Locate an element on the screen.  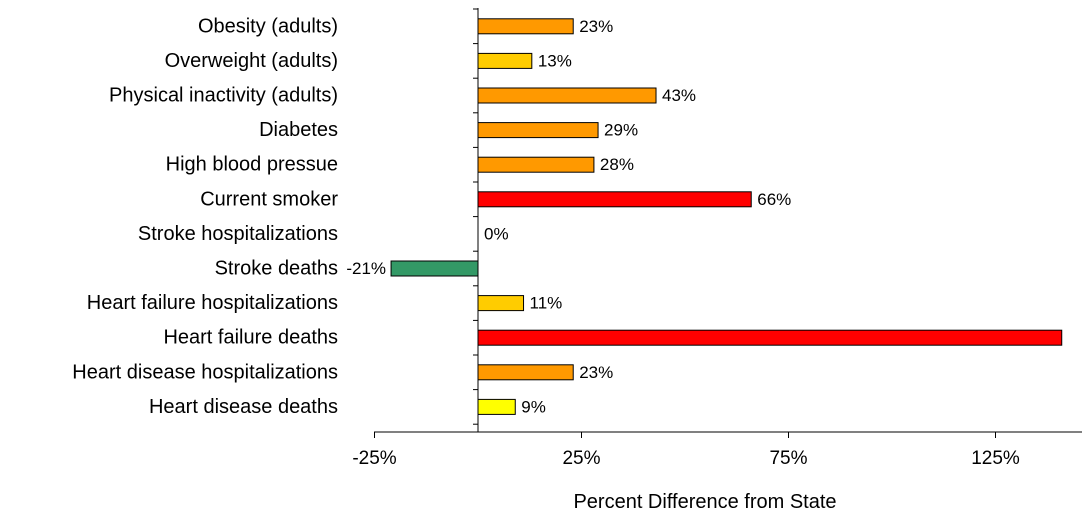
category-label: Stroke hospitalizations is located at coordinates (238, 234).